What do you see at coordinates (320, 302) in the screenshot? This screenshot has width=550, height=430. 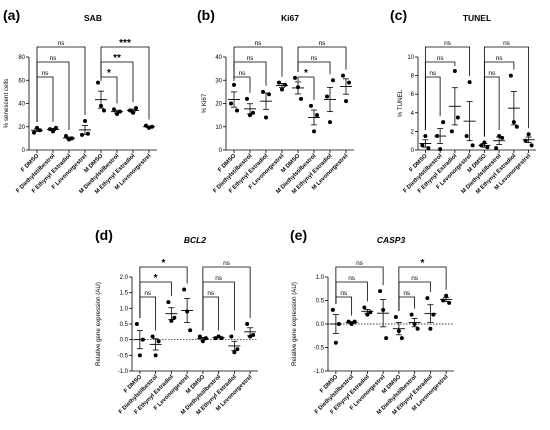 I see `y-tick-label: 0.5` at bounding box center [320, 302].